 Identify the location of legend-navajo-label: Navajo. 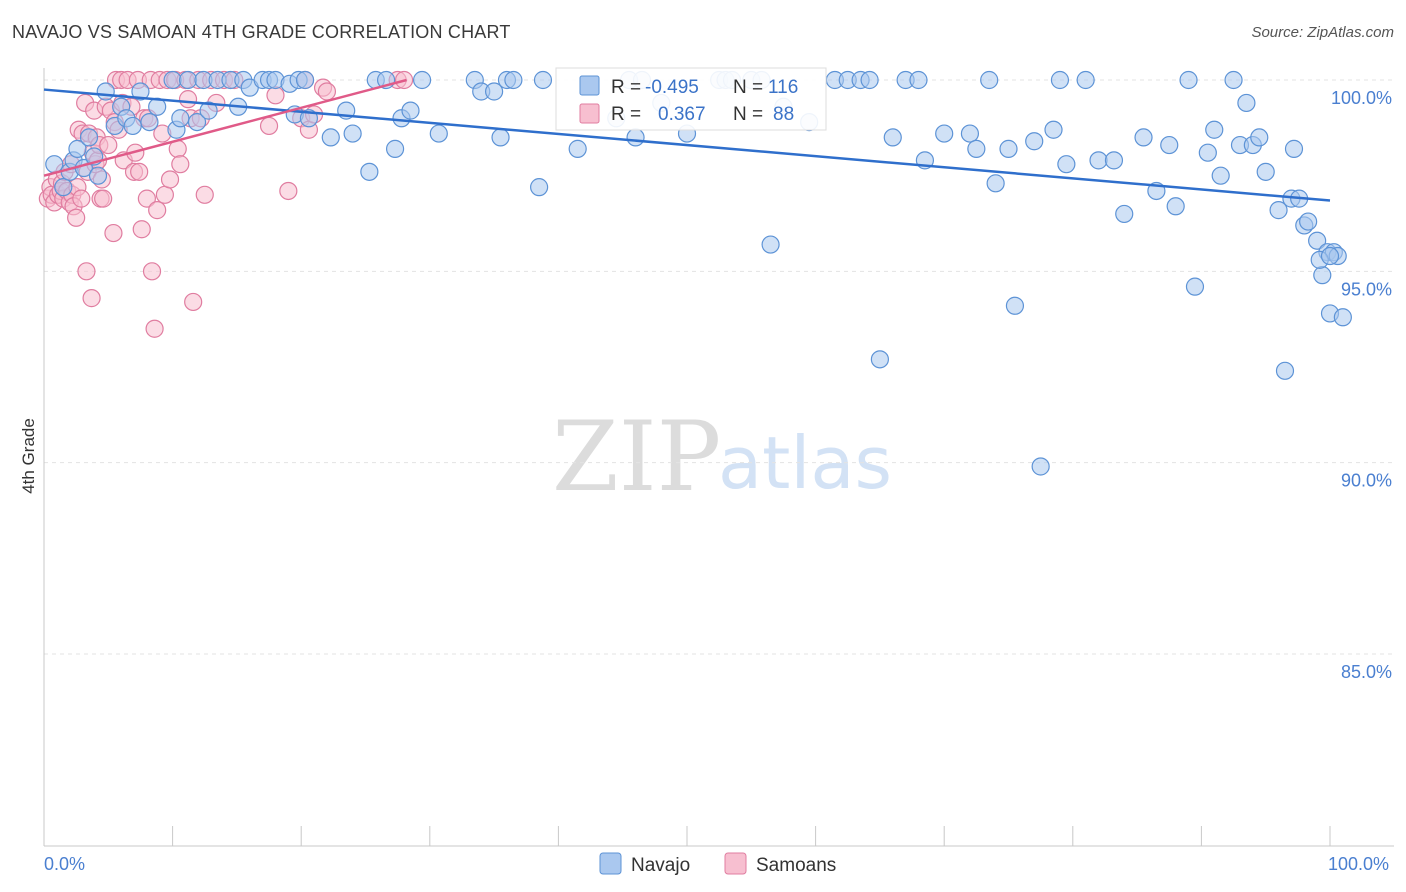
(660, 865).